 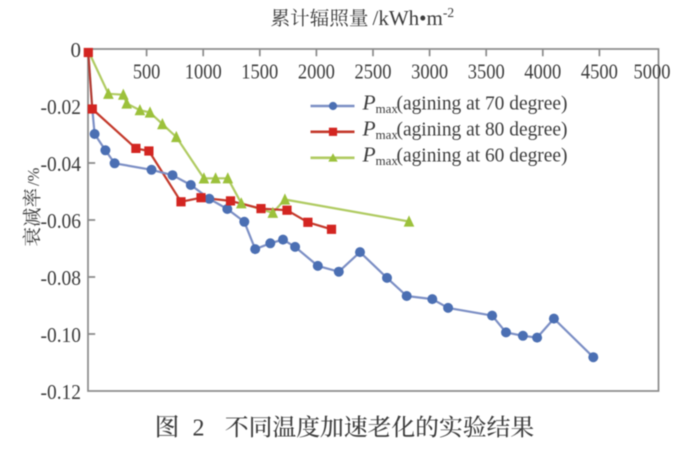 I want to click on svg-text: /kWh•m-2, so click(x=414, y=17).